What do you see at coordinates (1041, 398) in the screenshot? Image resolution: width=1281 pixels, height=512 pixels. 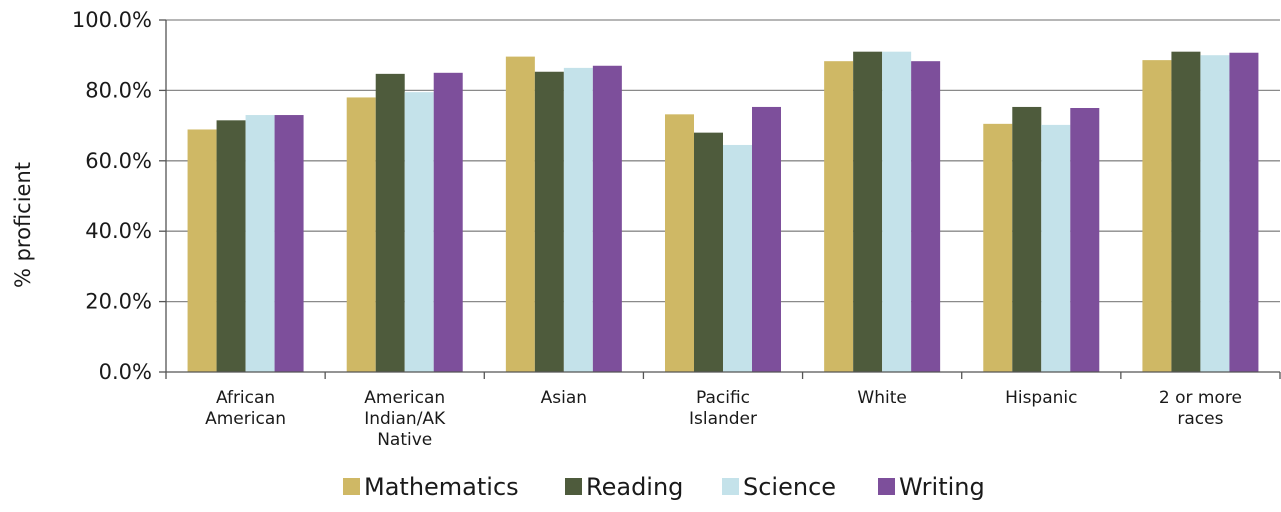 I see `category-label: Hispanic` at bounding box center [1041, 398].